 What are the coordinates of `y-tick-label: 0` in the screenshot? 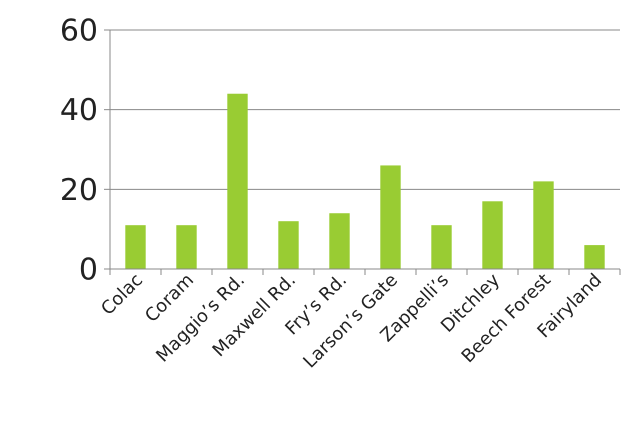 It's located at (88, 270).